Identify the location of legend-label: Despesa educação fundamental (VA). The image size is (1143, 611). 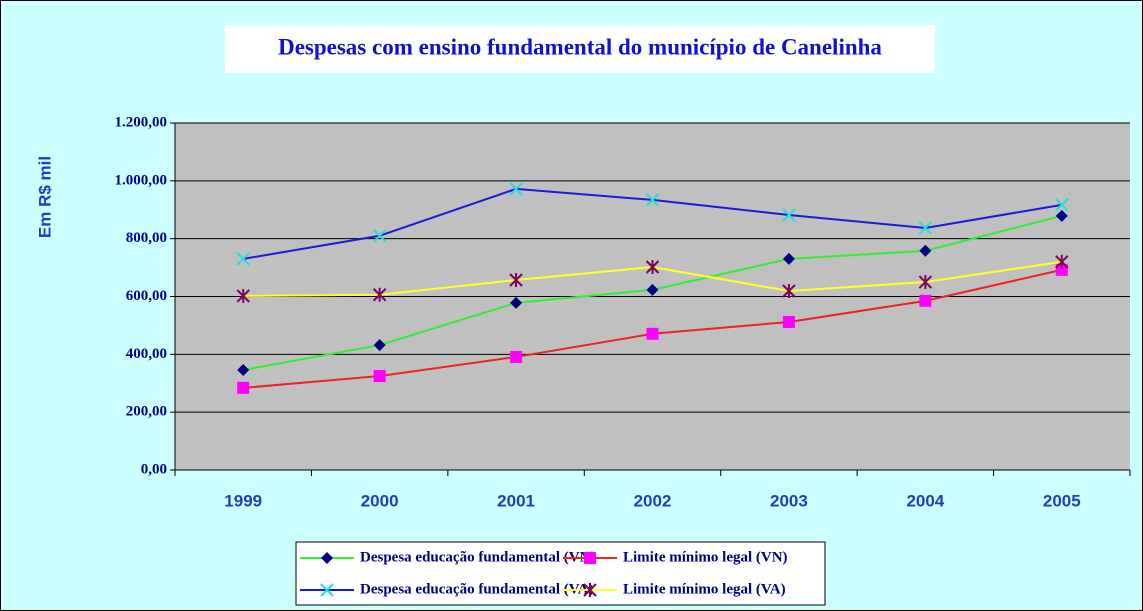
(476, 589).